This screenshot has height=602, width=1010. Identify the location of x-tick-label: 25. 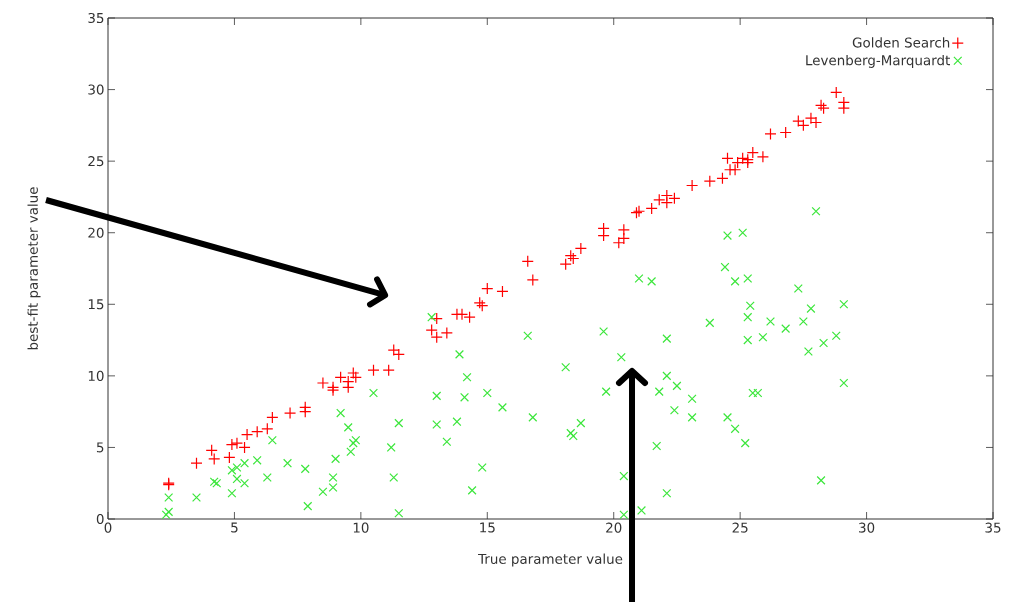
(740, 527).